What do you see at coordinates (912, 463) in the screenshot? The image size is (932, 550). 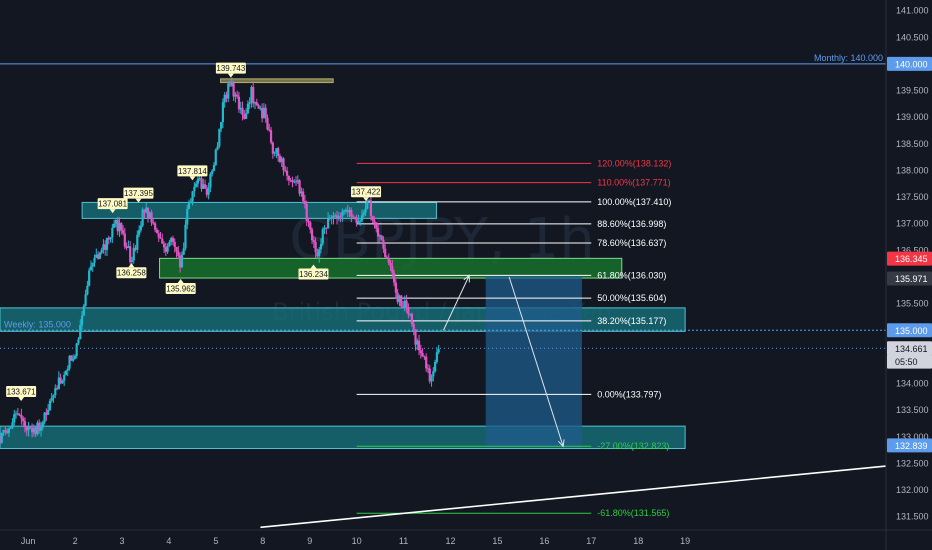 I see `y-tick-label: 132.500` at bounding box center [912, 463].